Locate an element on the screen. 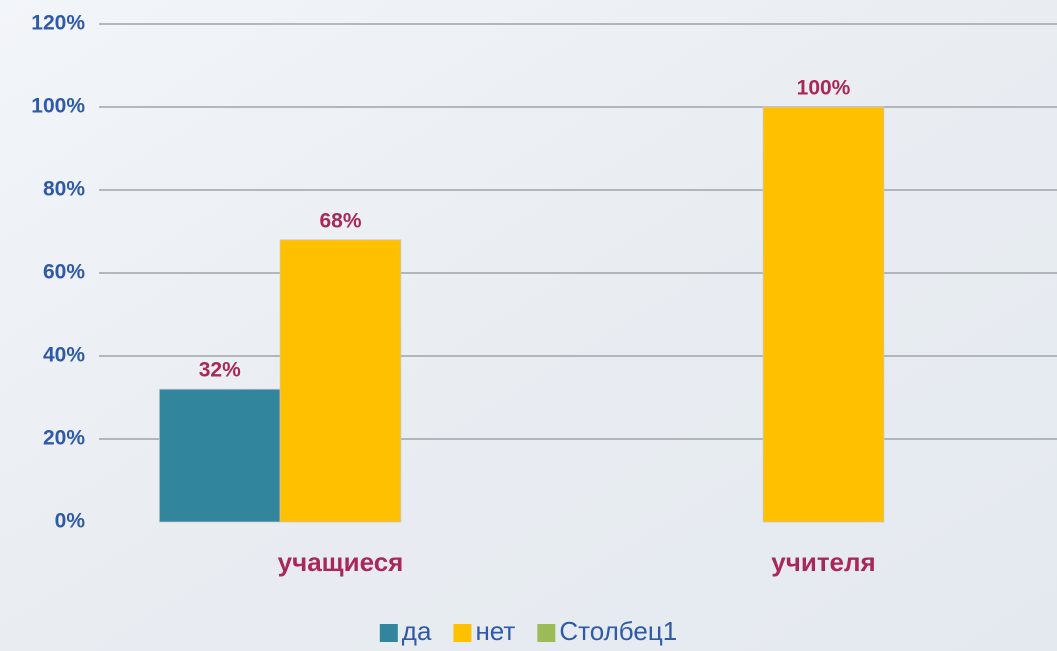 Image resolution: width=1057 pixels, height=651 pixels. legend-label: да is located at coordinates (417, 631).